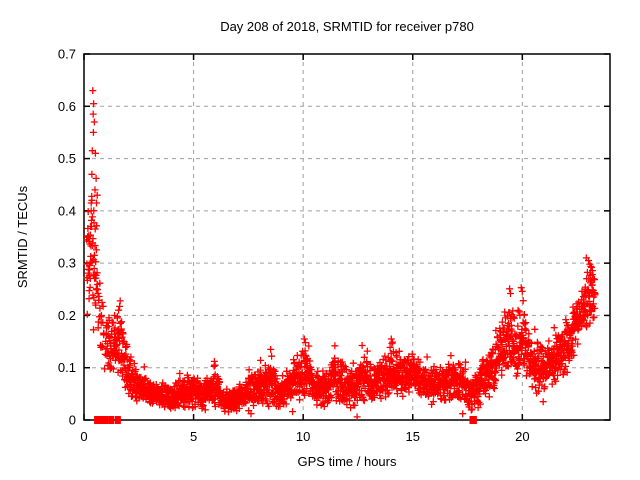  I want to click on x-axis-label: GPS time / hours, so click(347, 461).